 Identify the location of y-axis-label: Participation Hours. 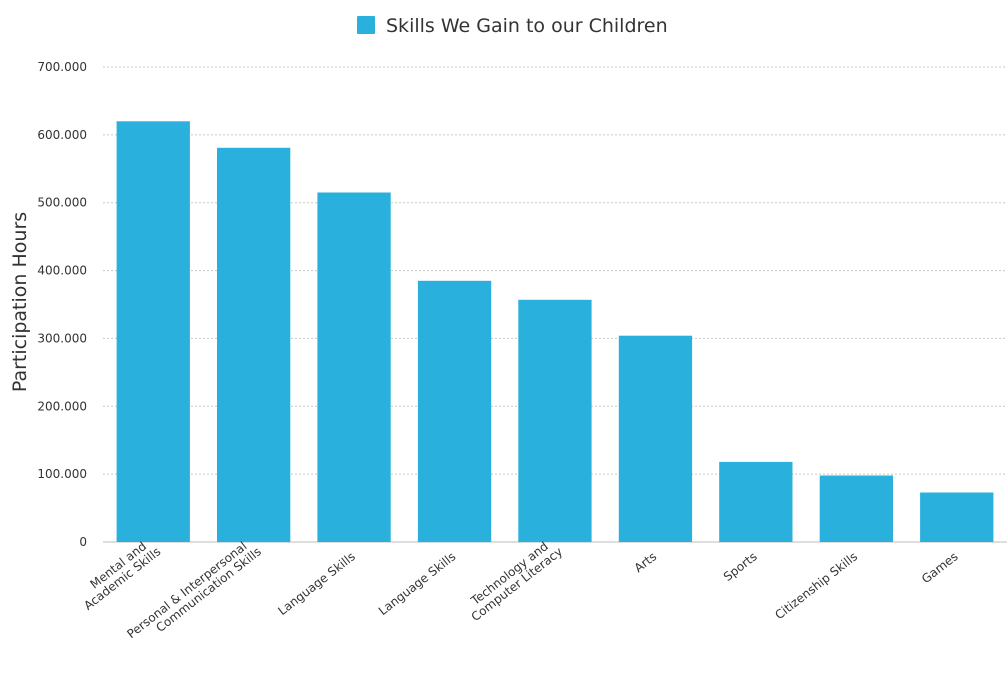
(20, 302).